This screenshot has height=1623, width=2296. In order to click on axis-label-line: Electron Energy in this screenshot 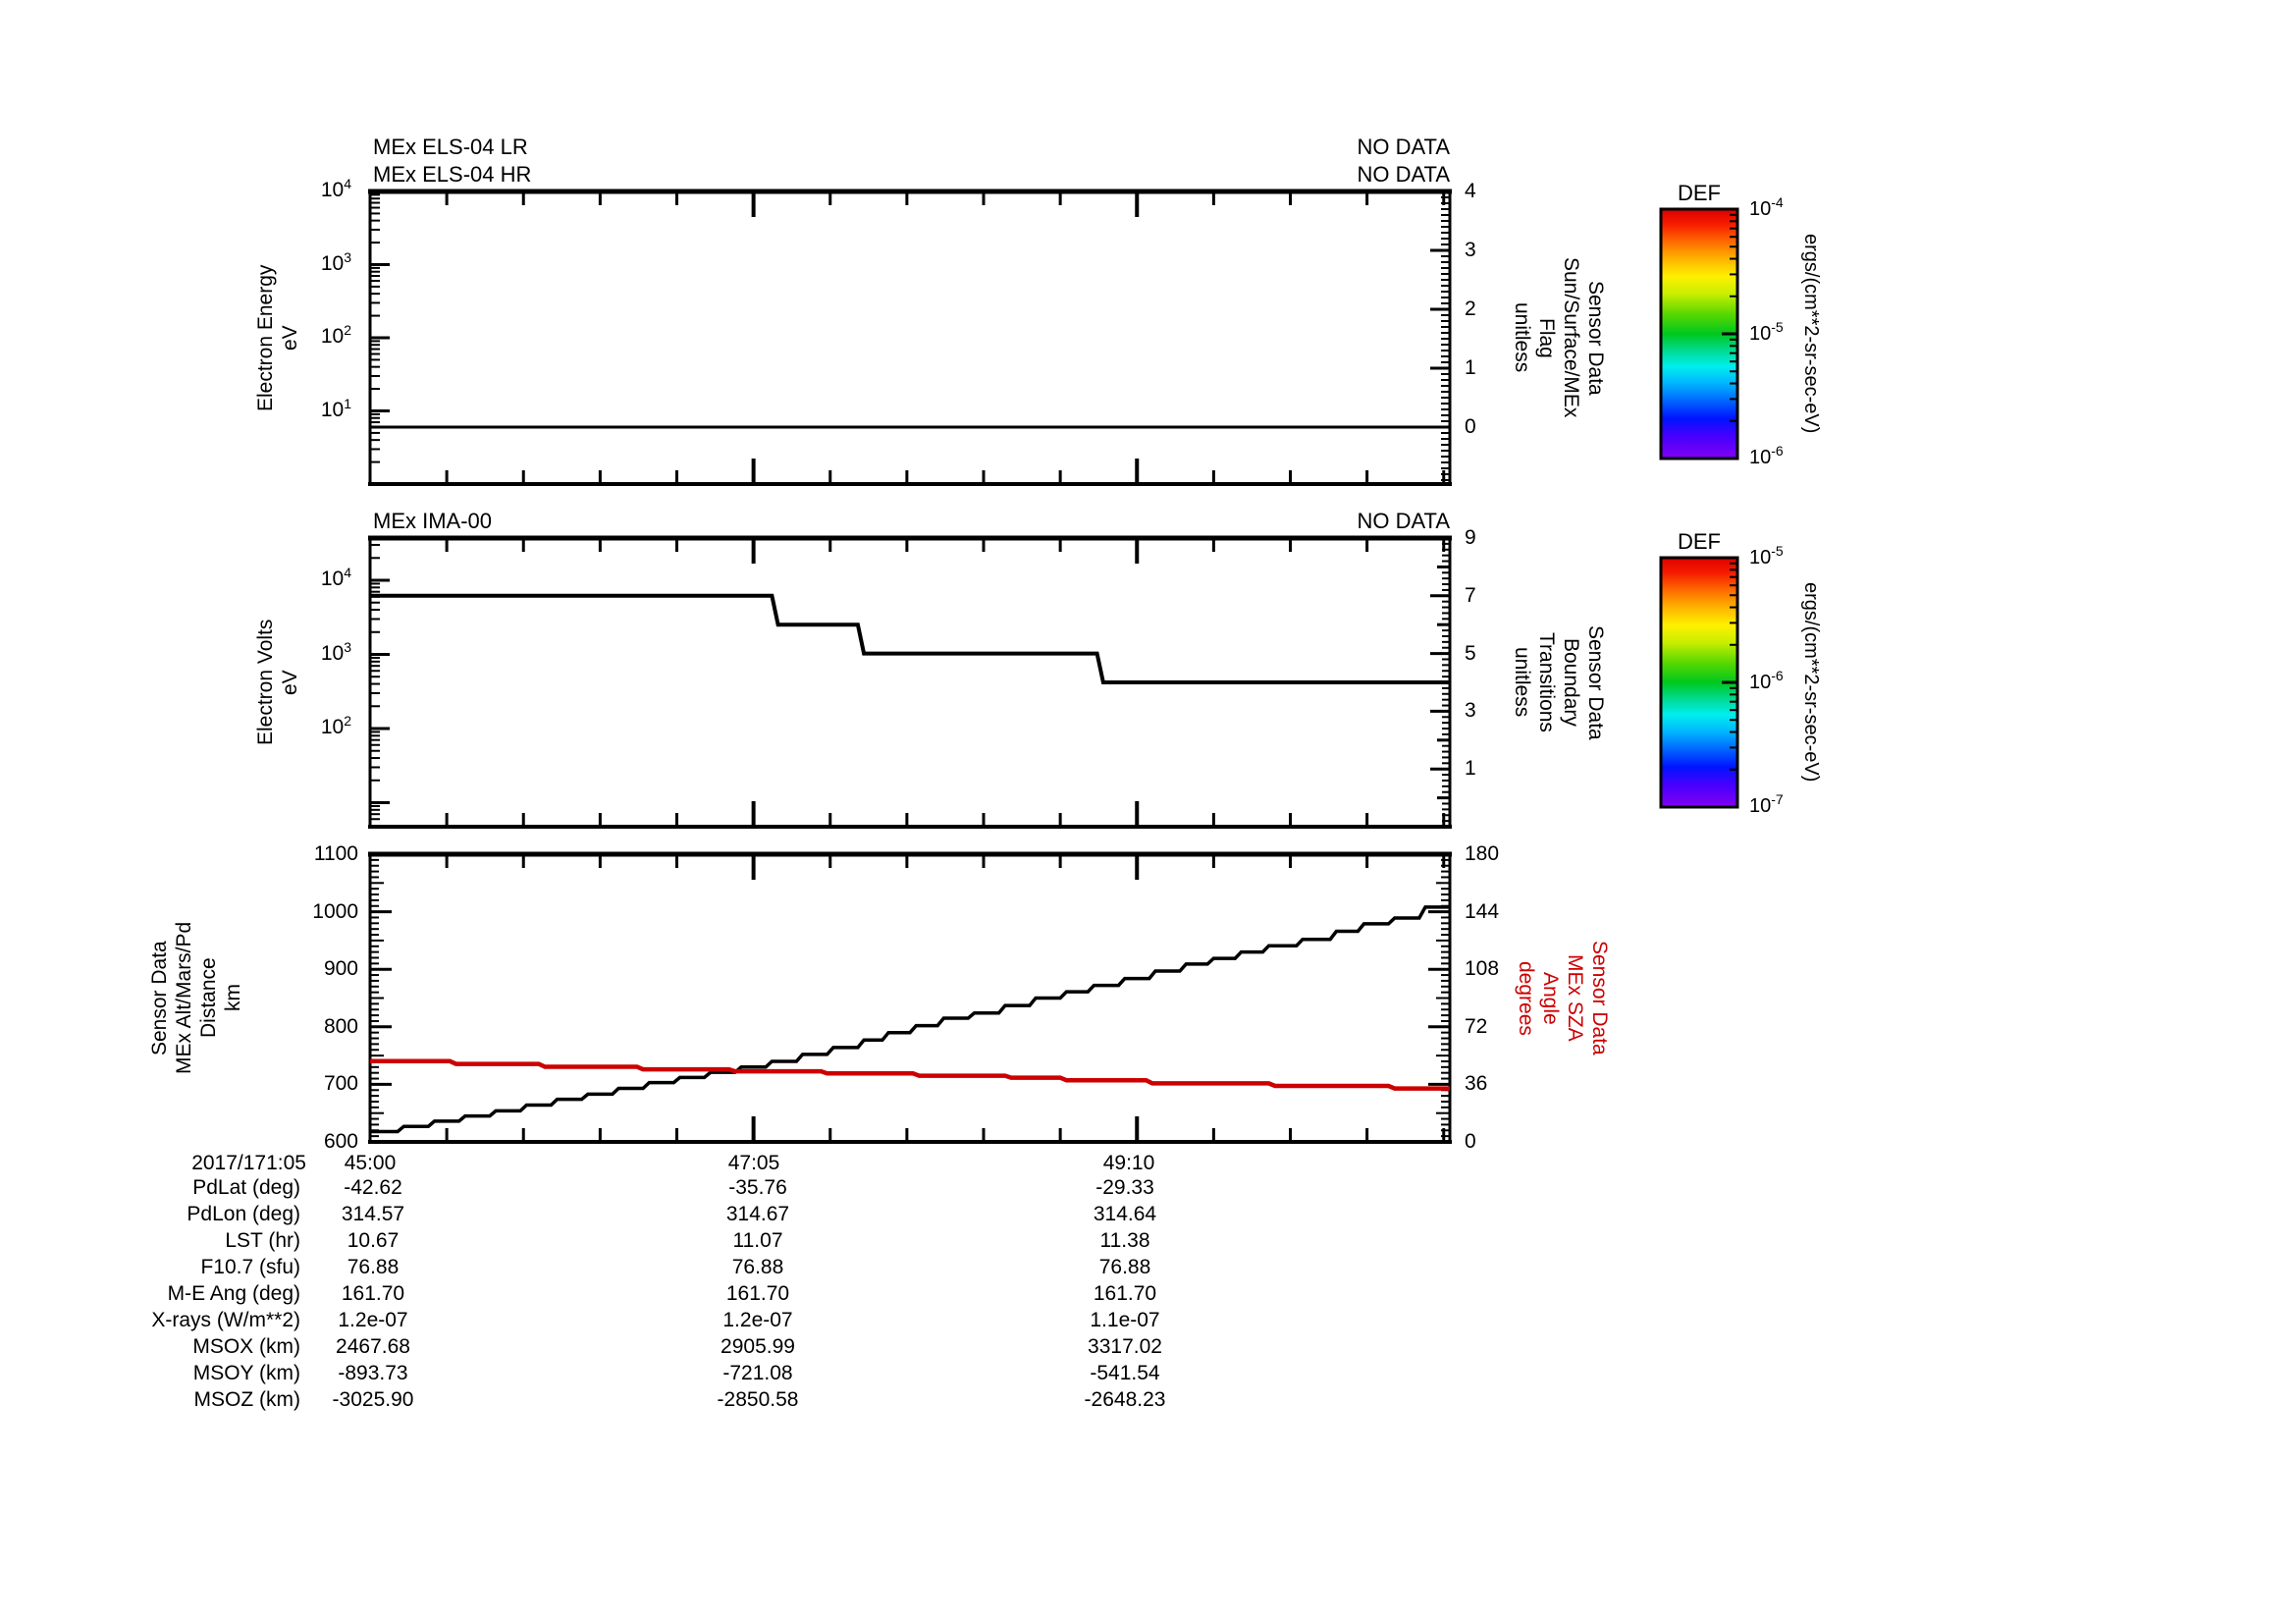, I will do `click(265, 337)`.